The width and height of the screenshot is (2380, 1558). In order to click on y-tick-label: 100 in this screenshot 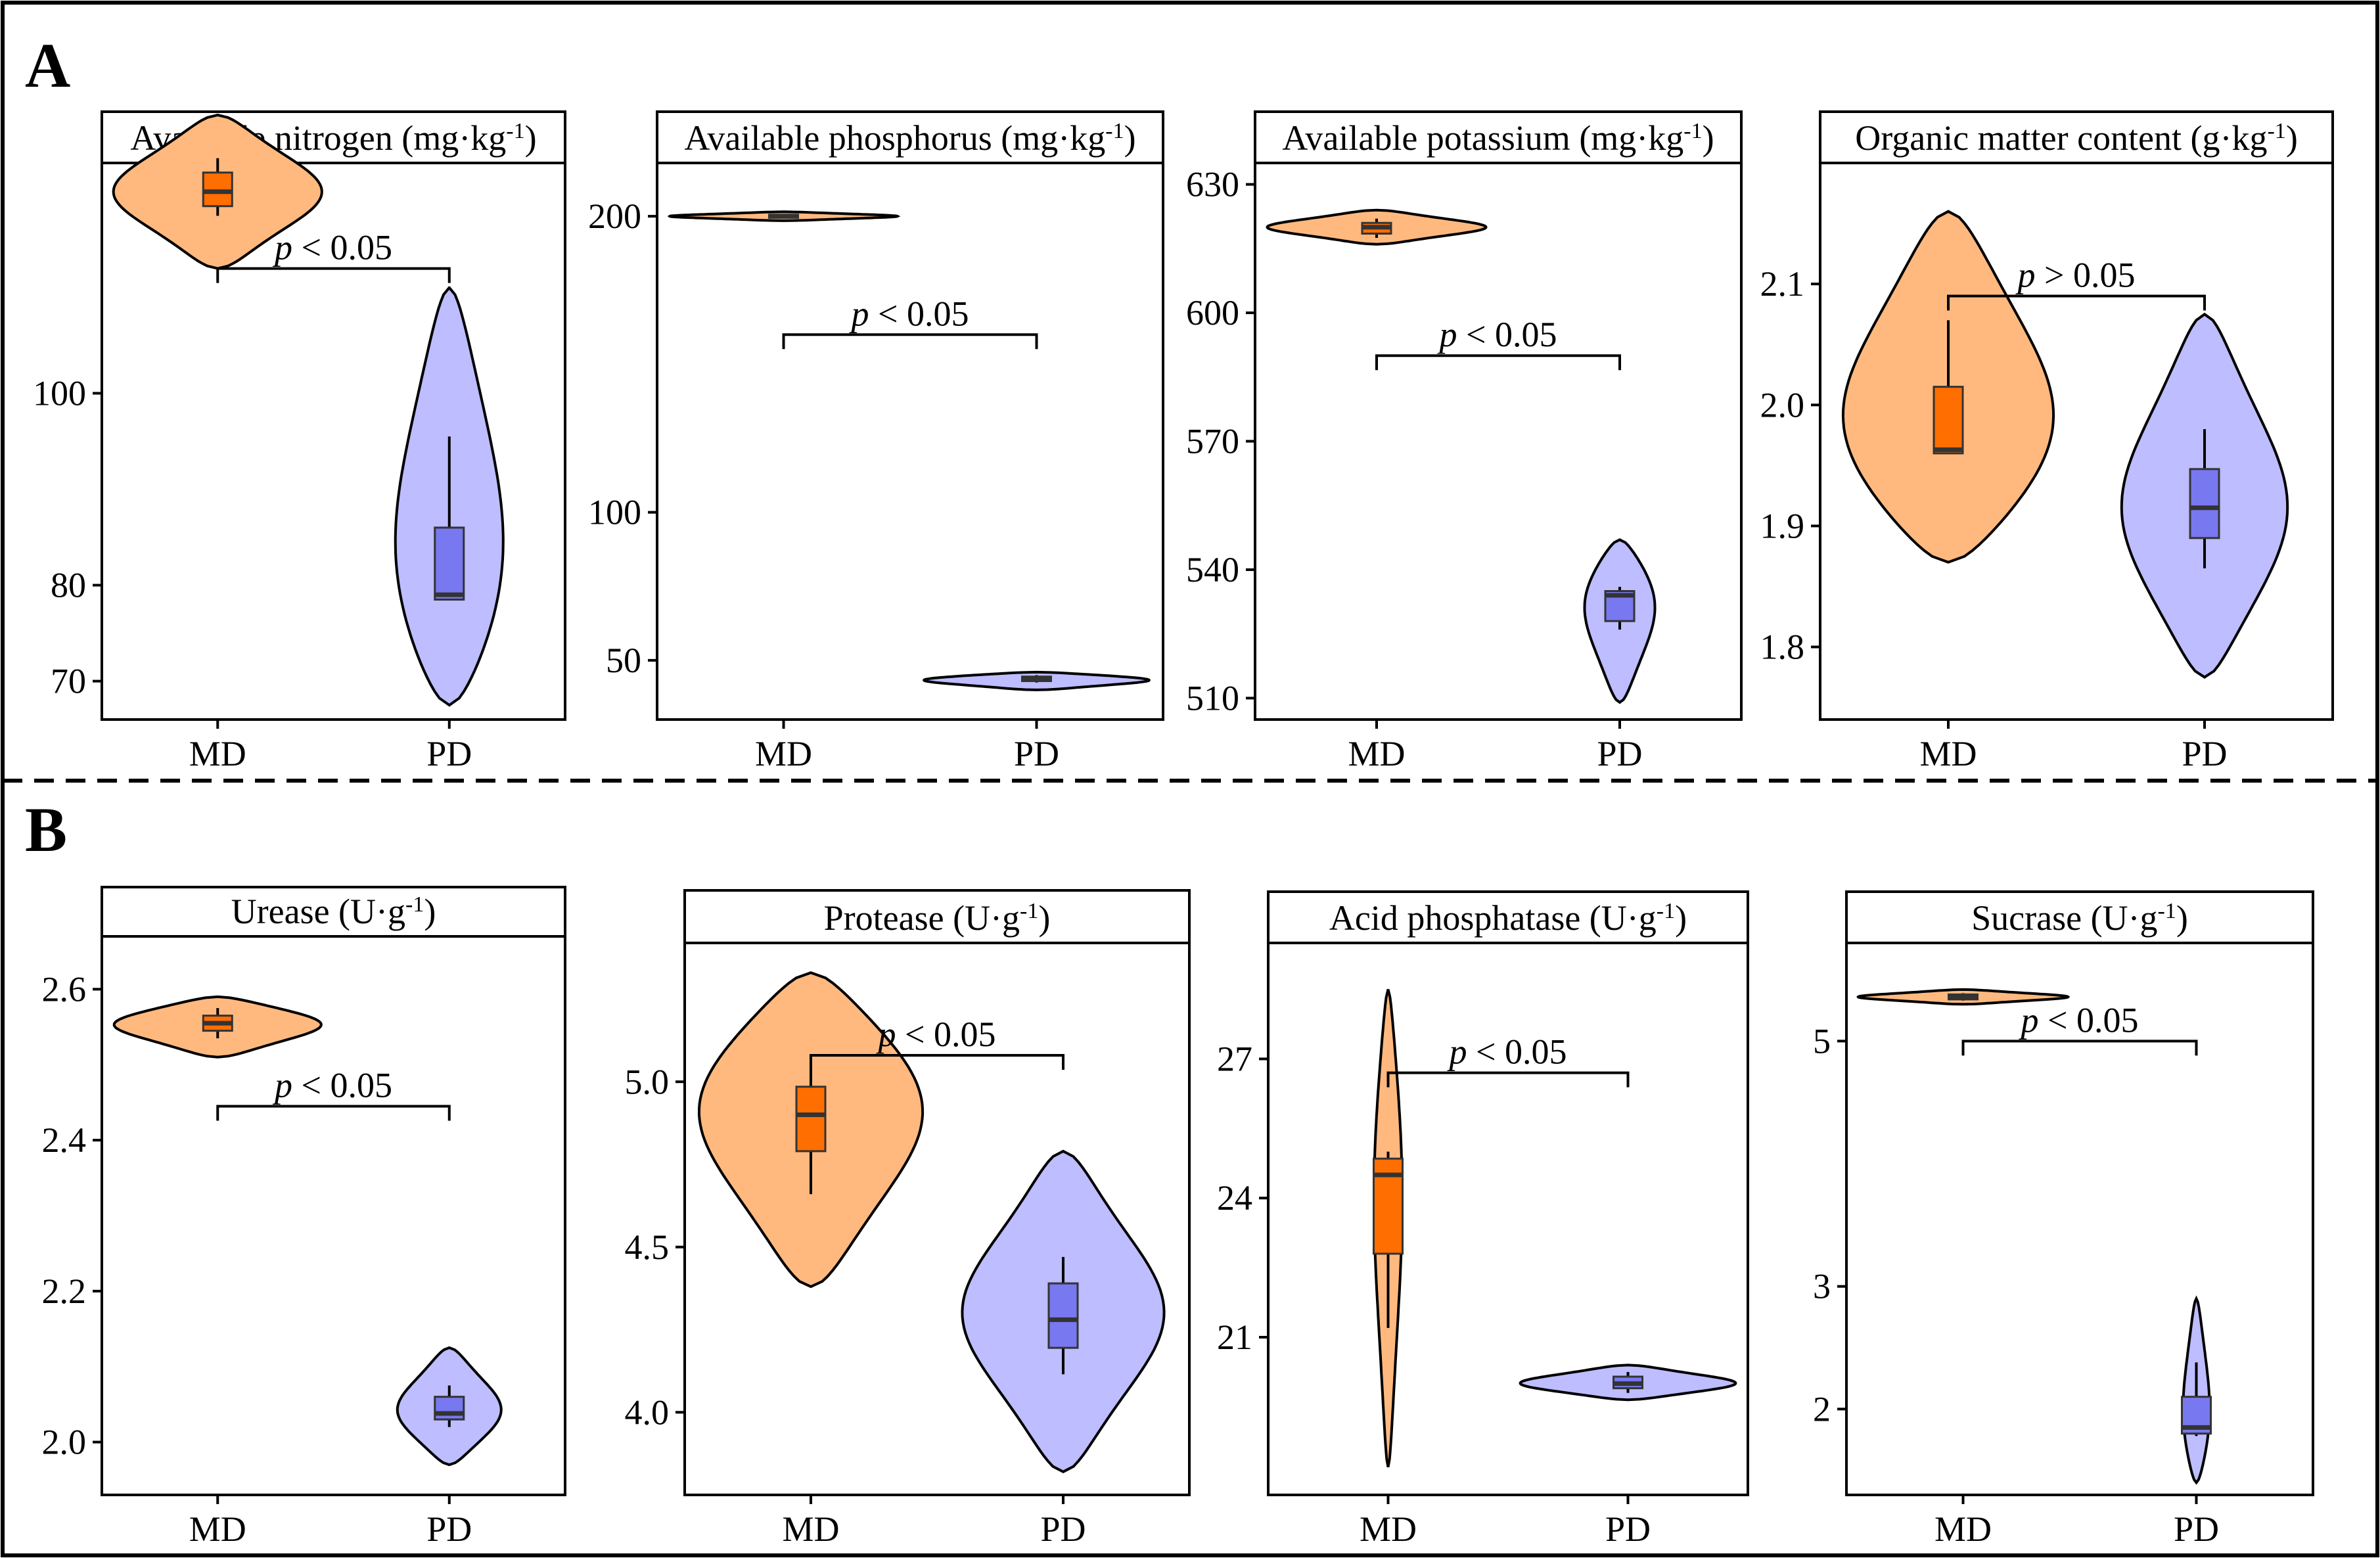, I will do `click(59, 393)`.